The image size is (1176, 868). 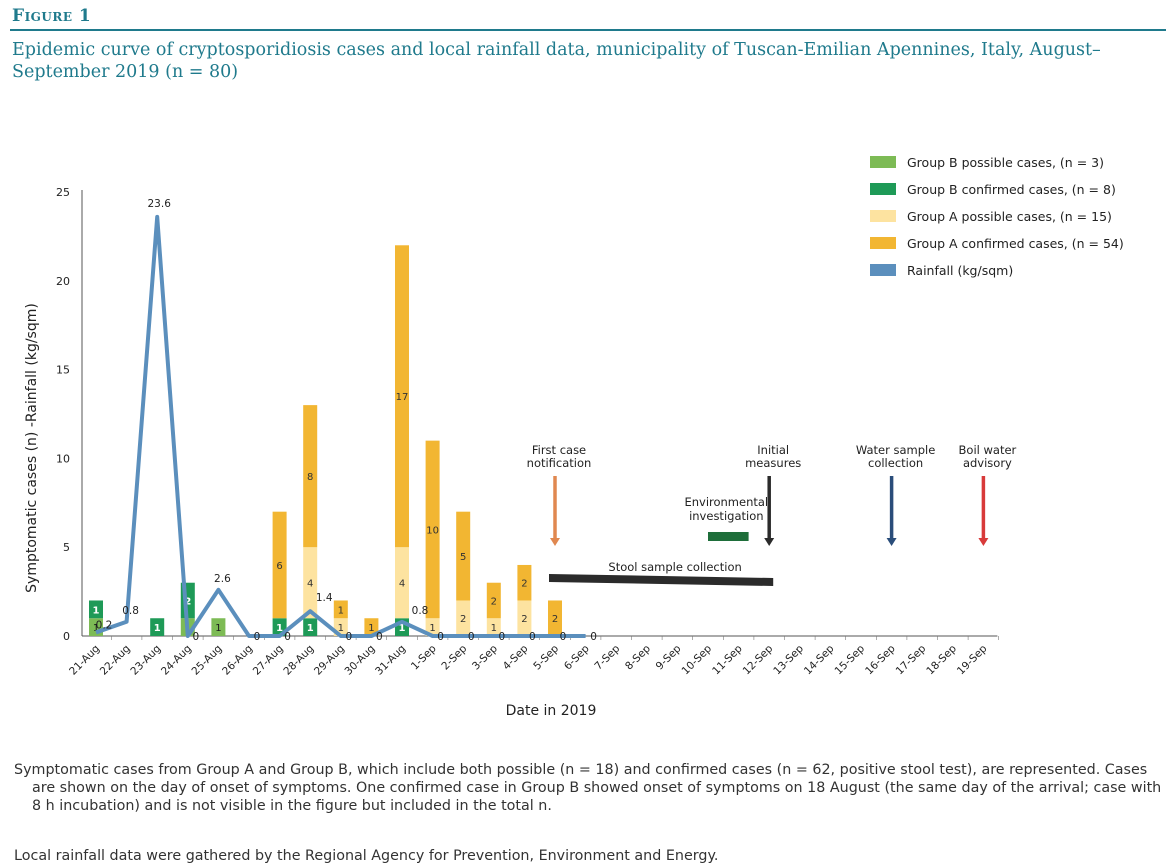 I want to click on rainfall-value-label: 23.6, so click(x=160, y=204).